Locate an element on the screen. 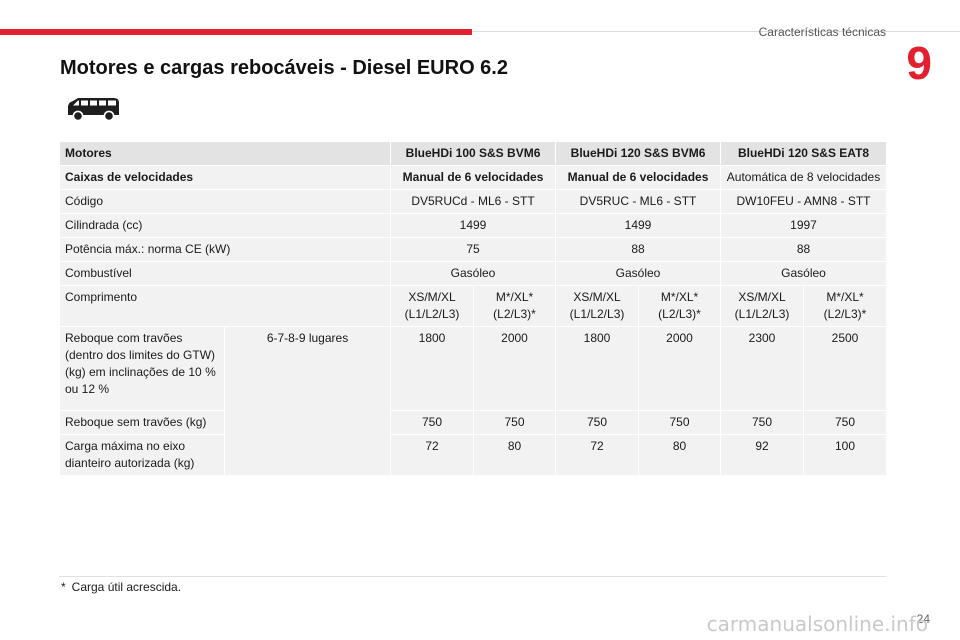 Image resolution: width=960 pixels, height=640 pixels. code-value: DV5RUC - ML6 - STT is located at coordinates (638, 201).